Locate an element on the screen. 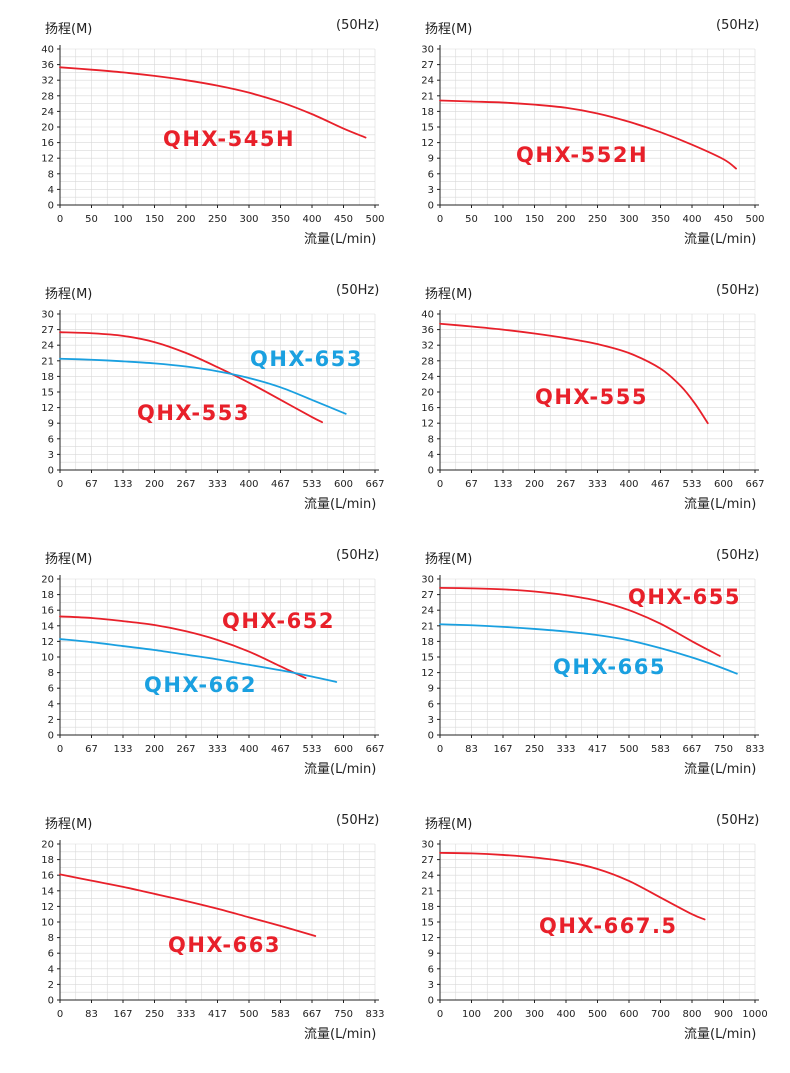 The image size is (790, 1073). series-label-qhx-665: QHX-665 is located at coordinates (609, 667).